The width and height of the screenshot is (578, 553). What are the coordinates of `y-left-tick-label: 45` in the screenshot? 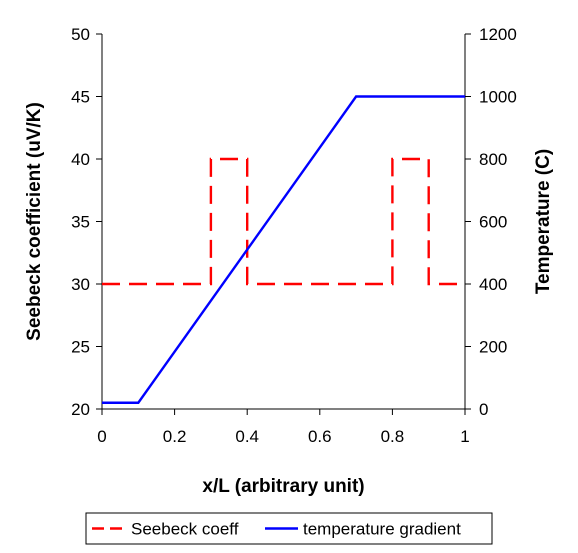 It's located at (80, 97).